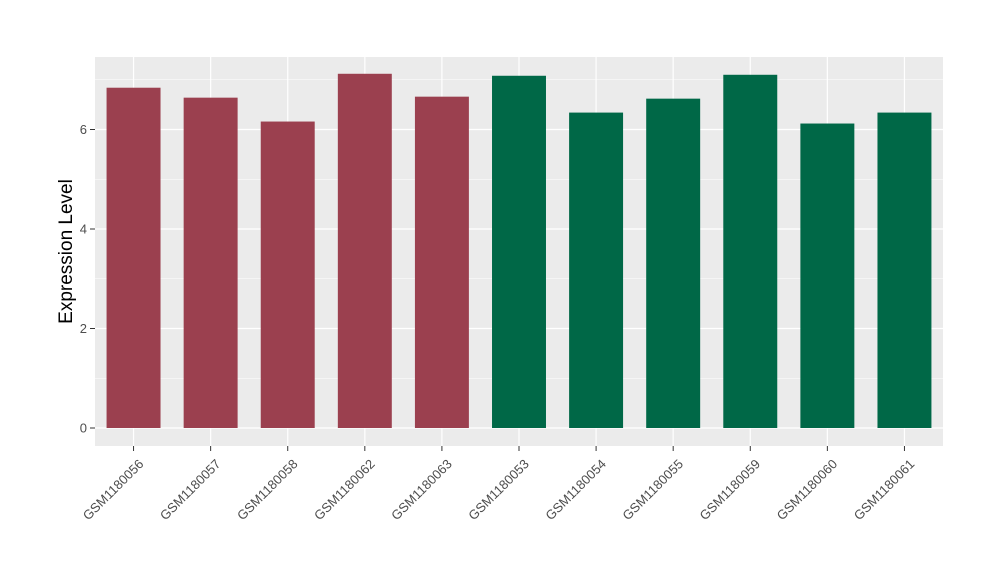 This screenshot has width=1000, height=585. Describe the element at coordinates (441, 262) in the screenshot. I see `bar-GSM1180063` at that location.